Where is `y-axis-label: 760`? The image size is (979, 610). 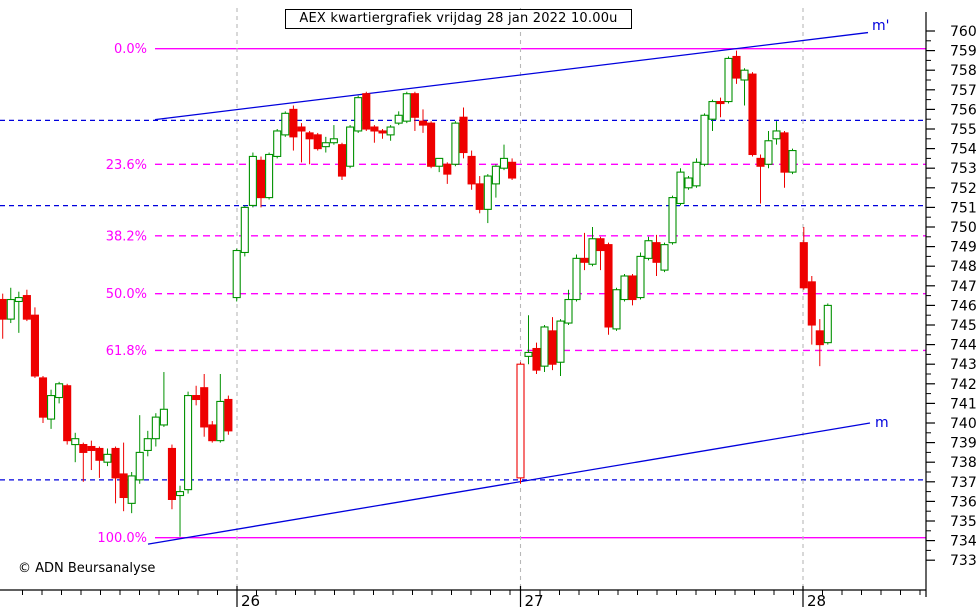
y-axis-label: 760 is located at coordinates (963, 32).